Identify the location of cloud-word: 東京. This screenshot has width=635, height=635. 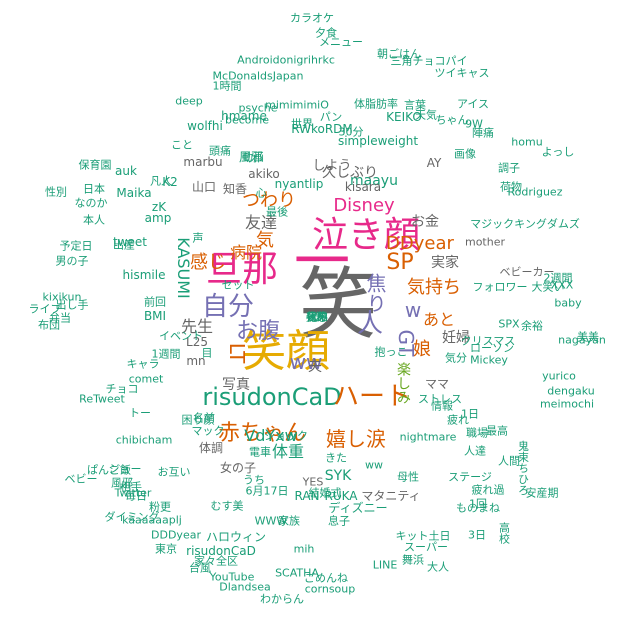
(166, 549).